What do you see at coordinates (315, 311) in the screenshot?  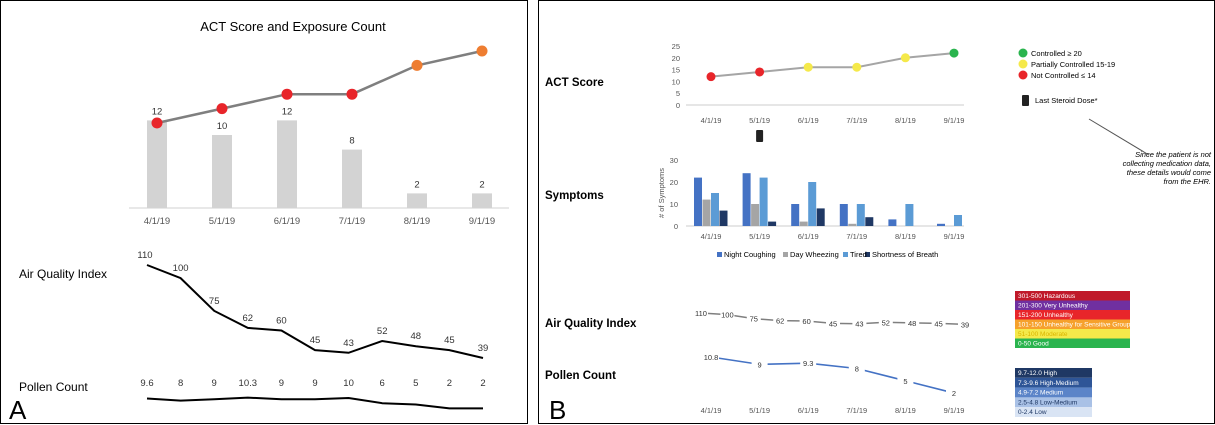 I see `aqi-line-a` at bounding box center [315, 311].